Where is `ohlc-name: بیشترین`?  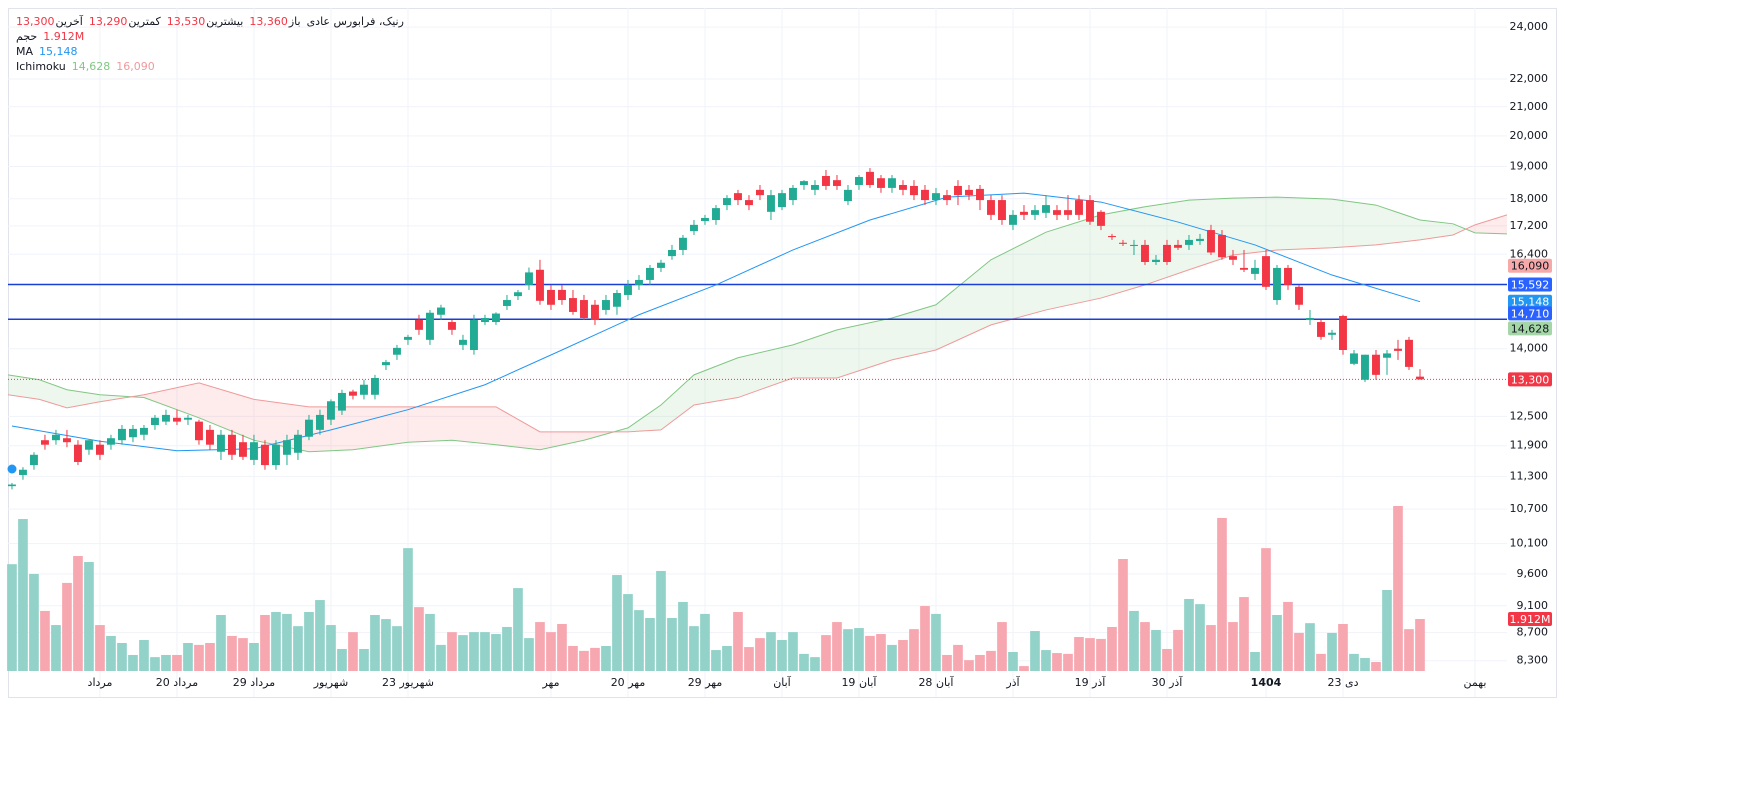
ohlc-name: بیشترین is located at coordinates (225, 21).